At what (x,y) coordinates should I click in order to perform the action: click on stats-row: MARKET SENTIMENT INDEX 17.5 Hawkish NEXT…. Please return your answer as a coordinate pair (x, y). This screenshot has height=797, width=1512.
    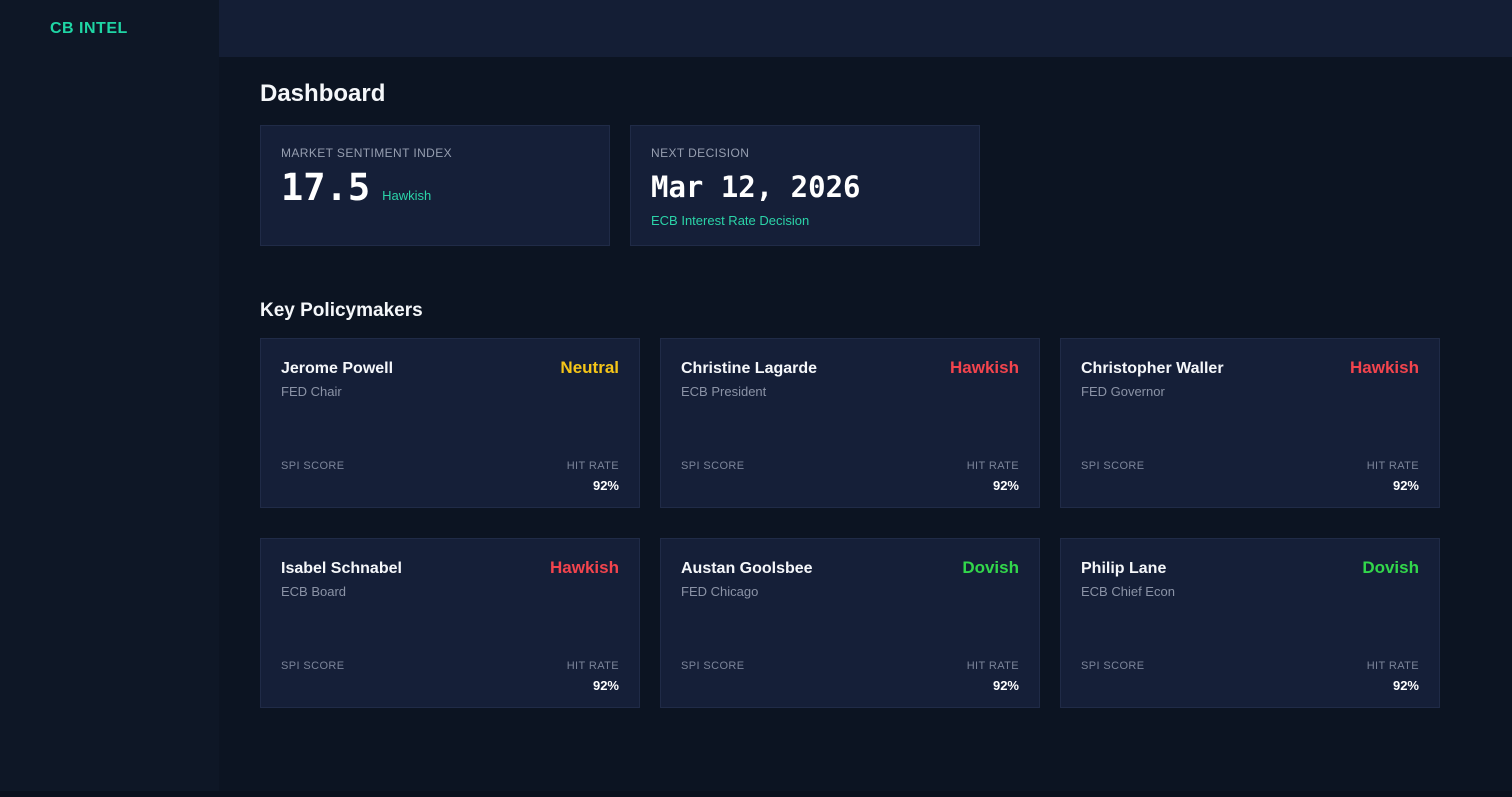
    Looking at the image, I should click on (850, 185).